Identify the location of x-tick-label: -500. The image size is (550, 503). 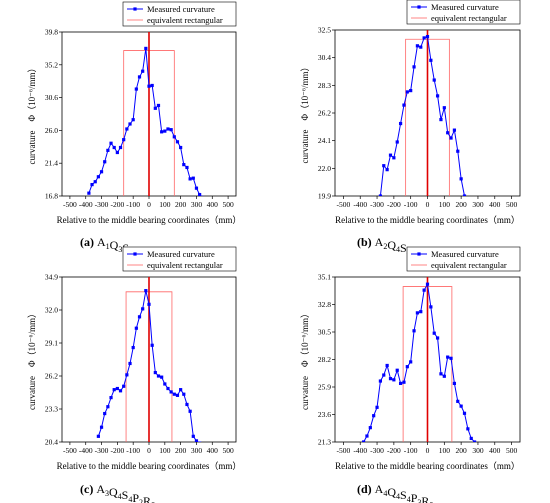
(70, 450).